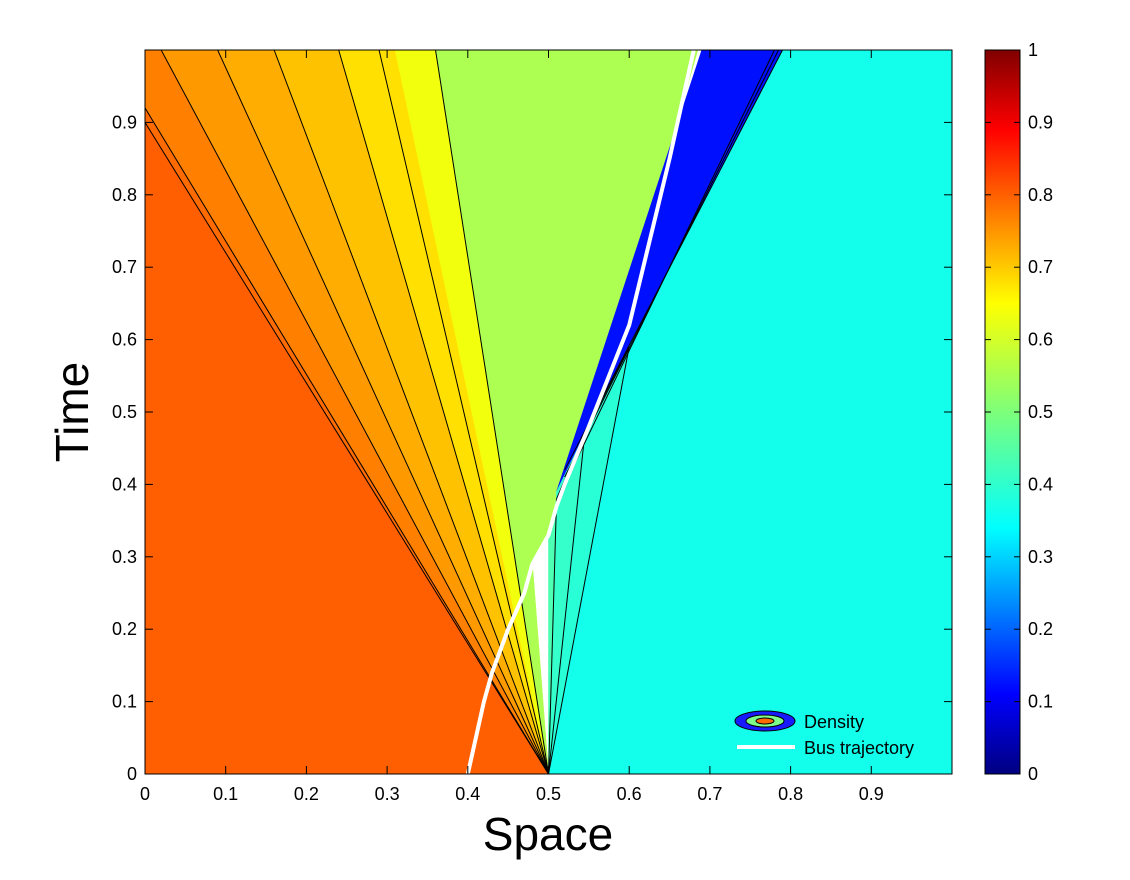 The height and width of the screenshot is (880, 1130). I want to click on colorbar-tick-label: 0.5, so click(1040, 412).